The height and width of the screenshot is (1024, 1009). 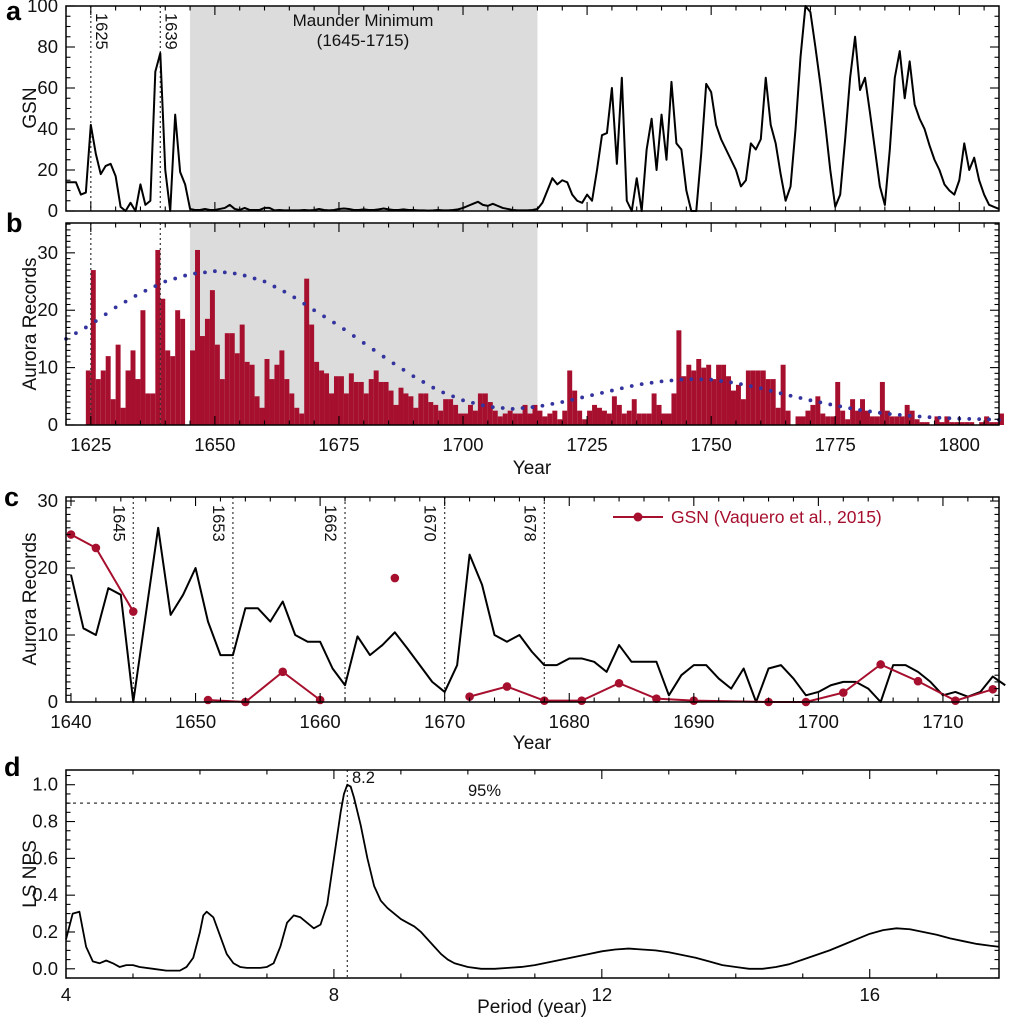 I want to click on tick-label: 100, so click(x=42, y=8).